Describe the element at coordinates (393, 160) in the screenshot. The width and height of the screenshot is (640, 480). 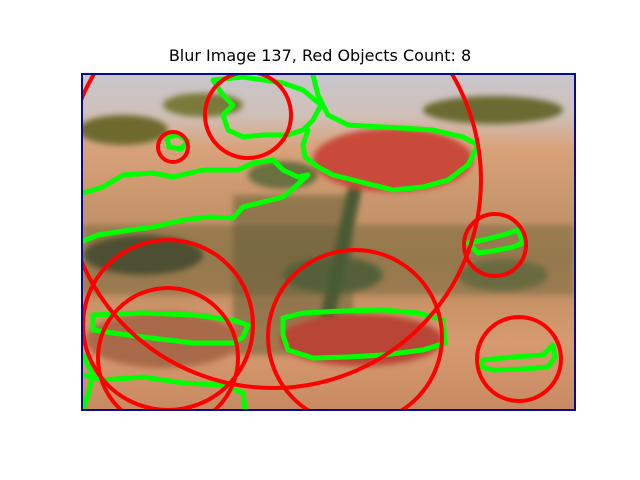
I see `fruit` at that location.